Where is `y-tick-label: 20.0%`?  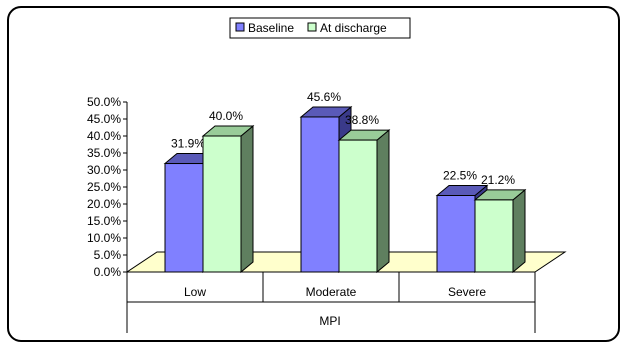 y-tick-label: 20.0% is located at coordinates (104, 204).